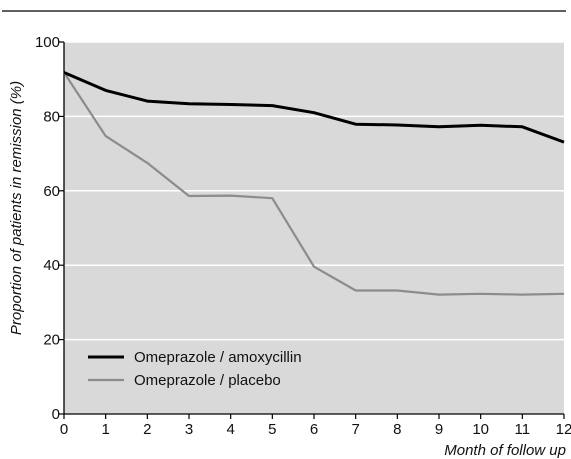 The height and width of the screenshot is (459, 571). What do you see at coordinates (230, 429) in the screenshot?
I see `x-tick-label-4: 4` at bounding box center [230, 429].